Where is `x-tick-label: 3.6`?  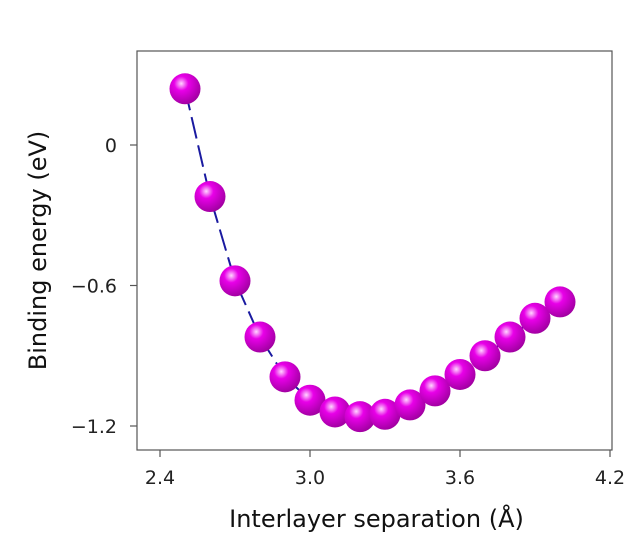
x-tick-label: 3.6 is located at coordinates (460, 478).